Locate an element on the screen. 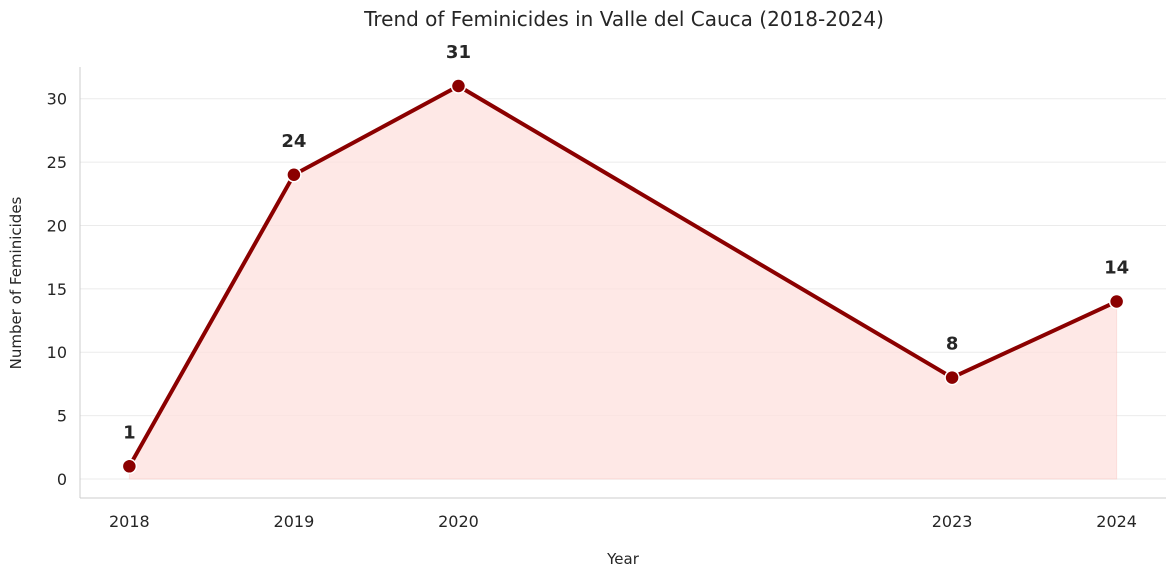 The image size is (1176, 576). x-tick-label: 2019 is located at coordinates (294, 521).